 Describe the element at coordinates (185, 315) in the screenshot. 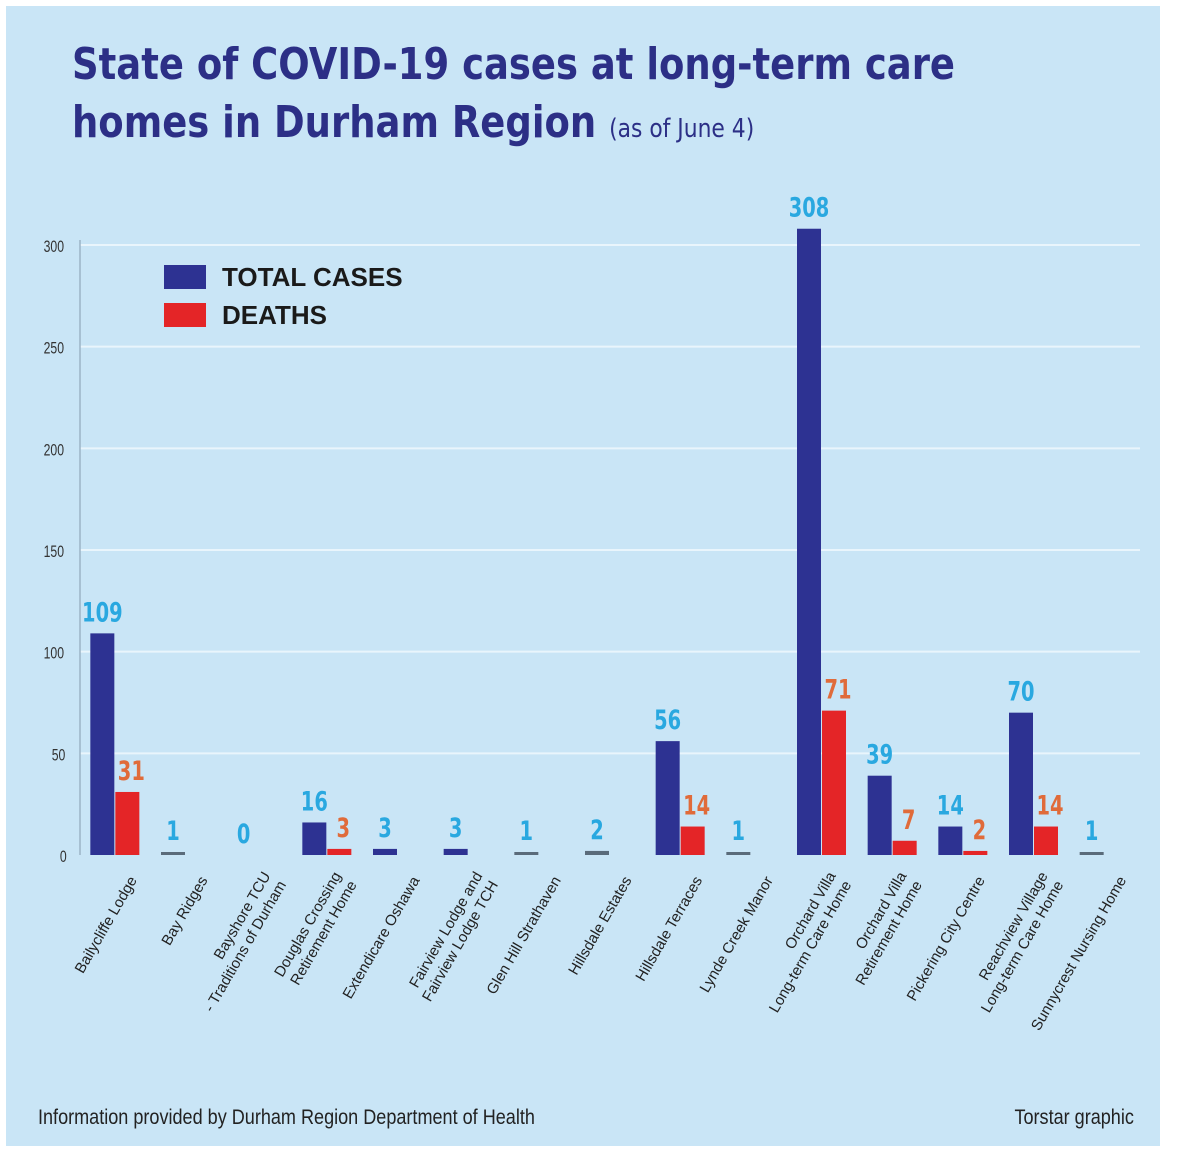

I see `legend-swatch-deaths` at that location.